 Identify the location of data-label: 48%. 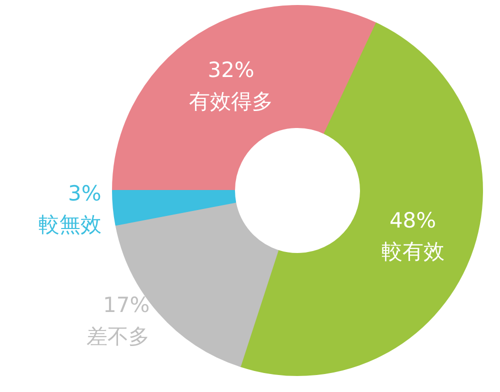
(412, 220).